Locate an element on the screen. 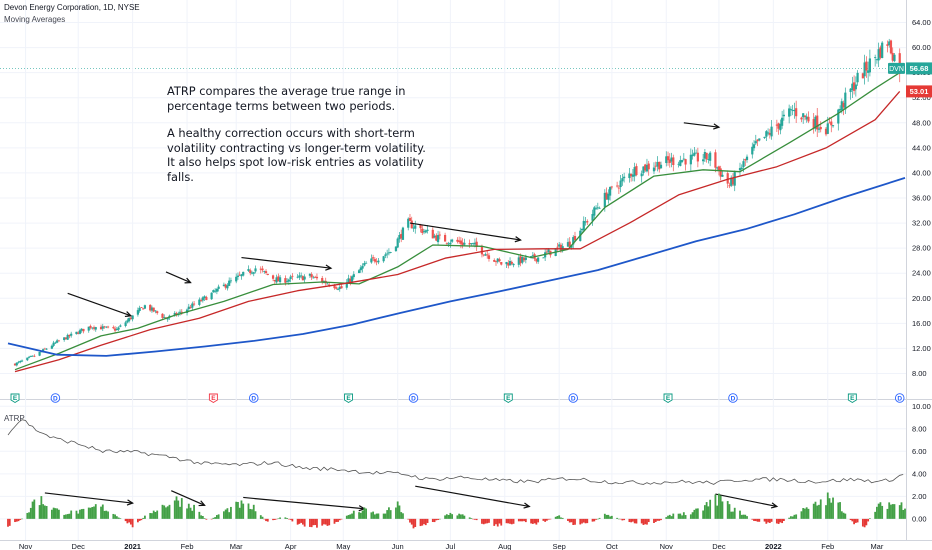 Image resolution: width=932 pixels, height=550 pixels. ma-price-badge is located at coordinates (919, 91).